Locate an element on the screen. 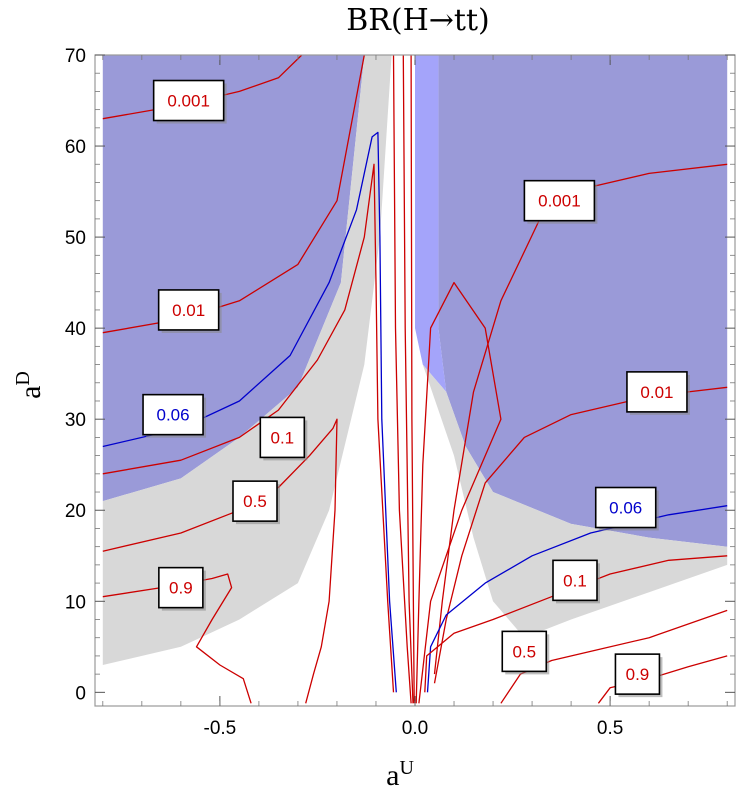 This screenshot has height=806, width=750. contour-label-3: 0.01 is located at coordinates (658, 393).